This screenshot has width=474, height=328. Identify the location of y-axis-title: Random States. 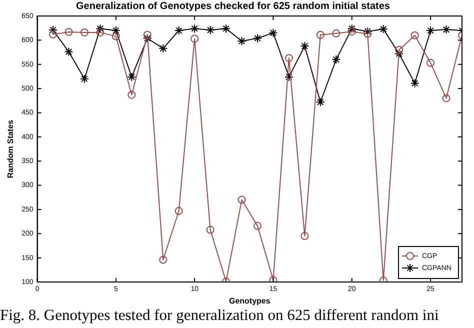
(11, 148).